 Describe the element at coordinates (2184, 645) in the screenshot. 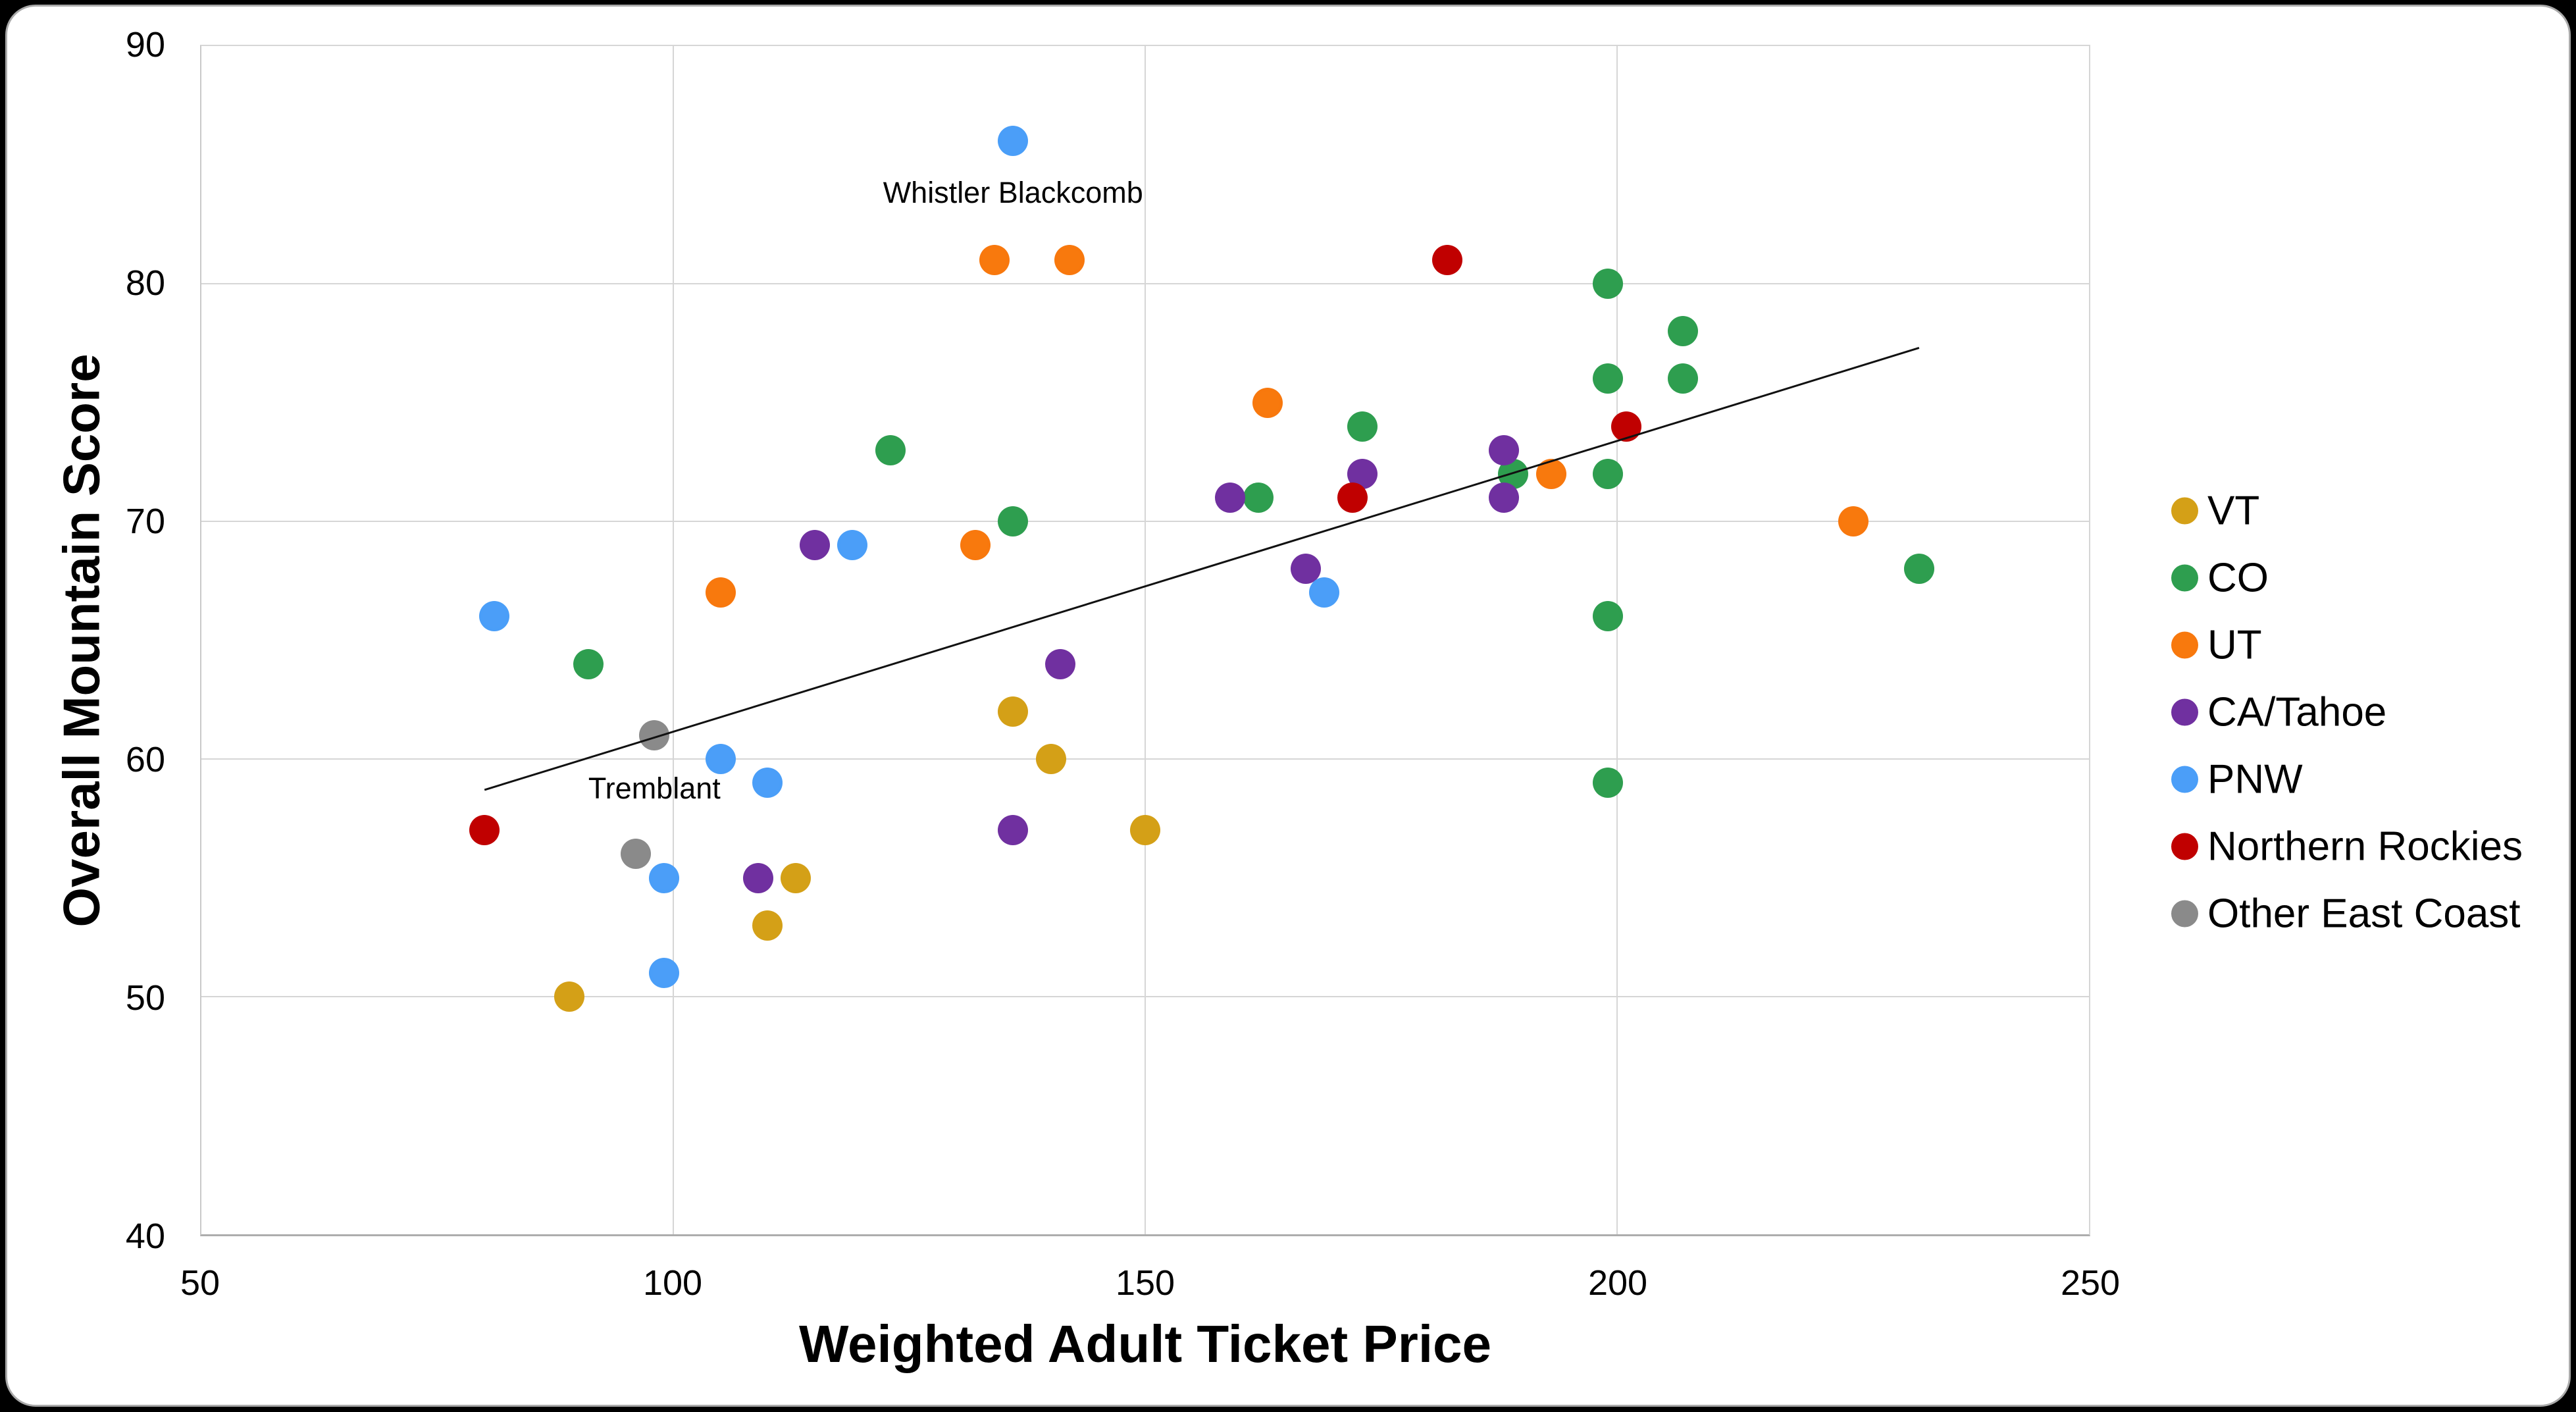

I see `legend-swatch-ut` at that location.